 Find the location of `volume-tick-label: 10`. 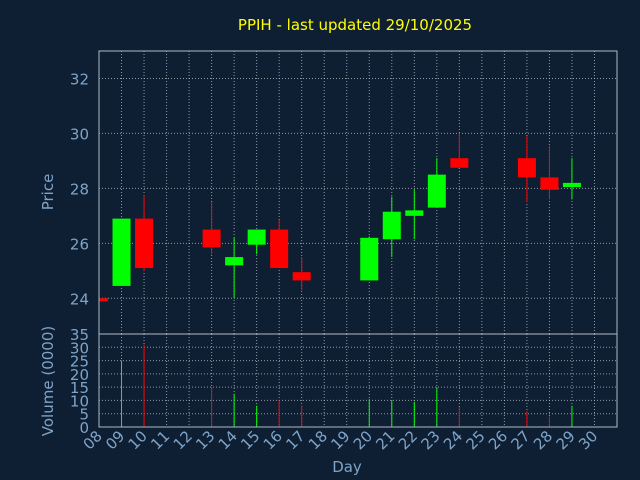

volume-tick-label: 10 is located at coordinates (79, 401).